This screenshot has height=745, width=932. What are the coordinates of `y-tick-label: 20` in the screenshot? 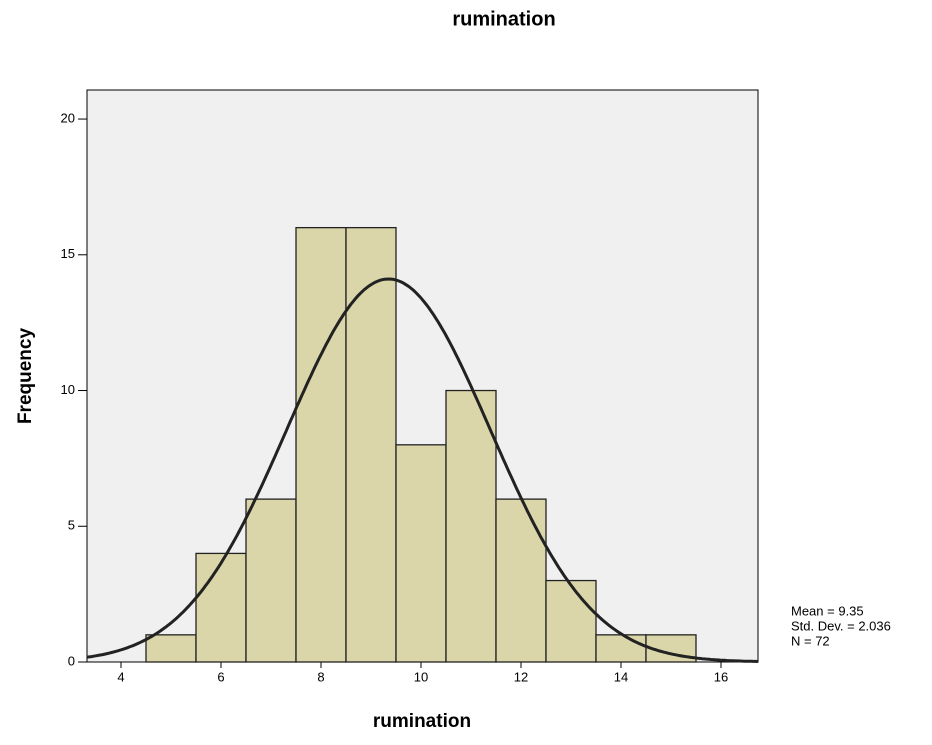 It's located at (68, 117).